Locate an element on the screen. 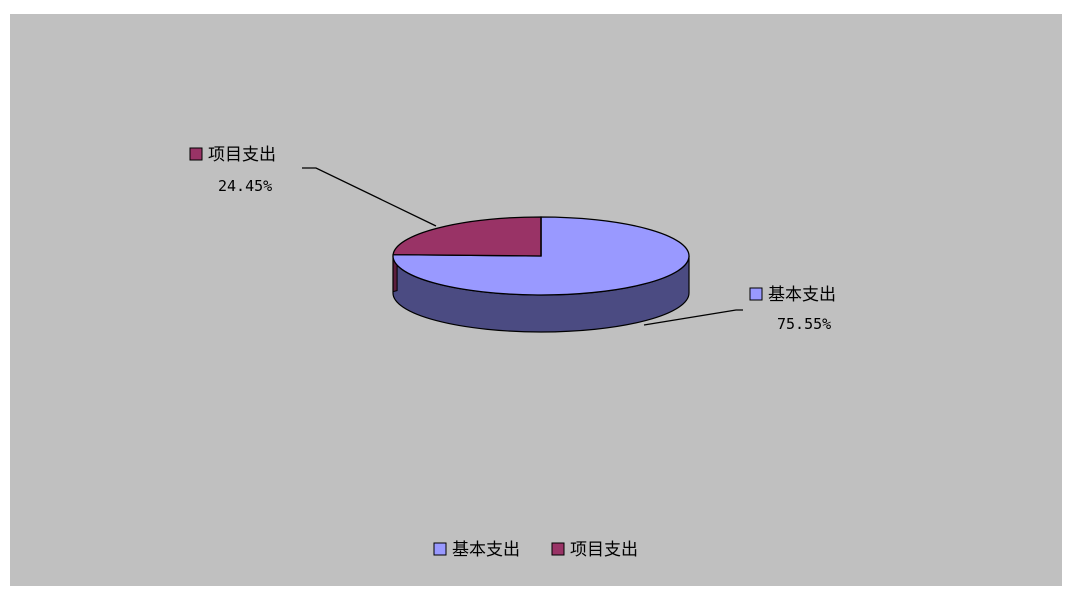 This screenshot has height=592, width=1072. leader-line-jiben is located at coordinates (693, 317).